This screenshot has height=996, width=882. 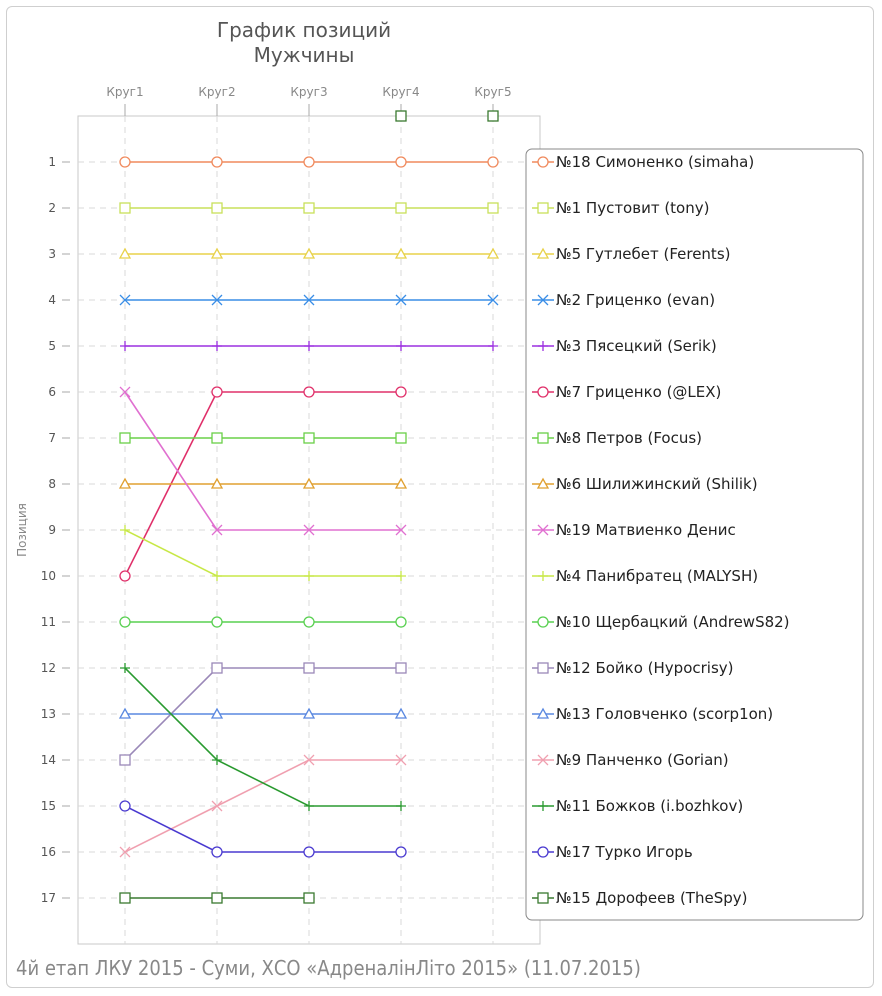 I want to click on legend-item: №3 Пясецкий (Serik), so click(x=624, y=346).